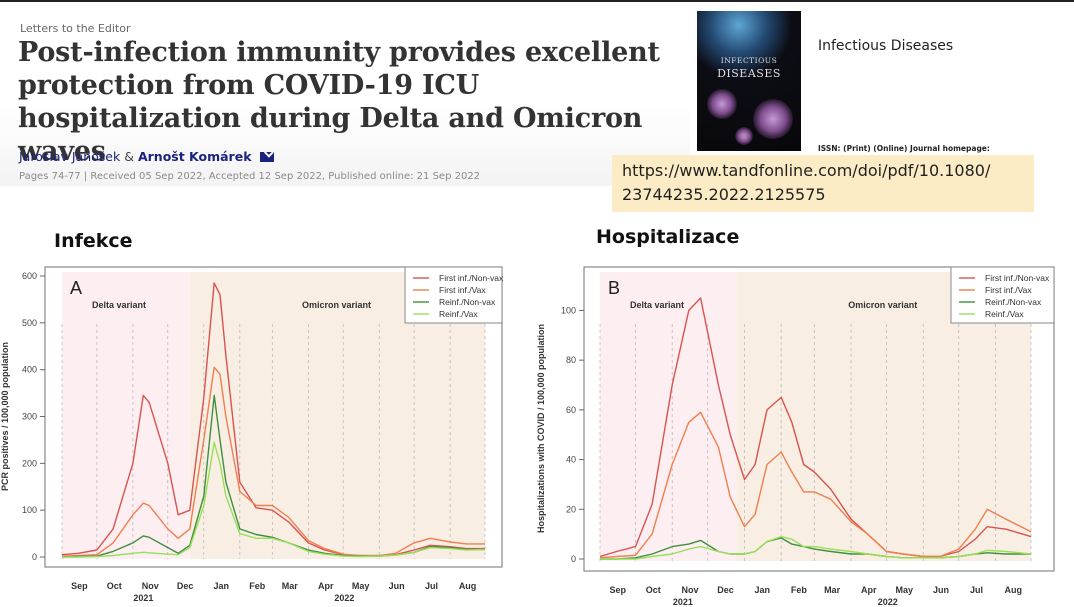  What do you see at coordinates (194, 156) in the screenshot?
I see `author-link: Arnošt Komárek` at bounding box center [194, 156].